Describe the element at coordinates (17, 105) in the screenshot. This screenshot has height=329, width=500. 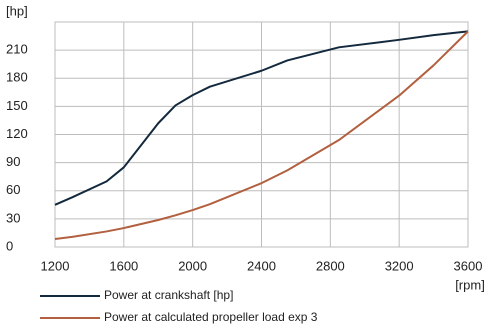
I see `y-tick-label: 150` at that location.